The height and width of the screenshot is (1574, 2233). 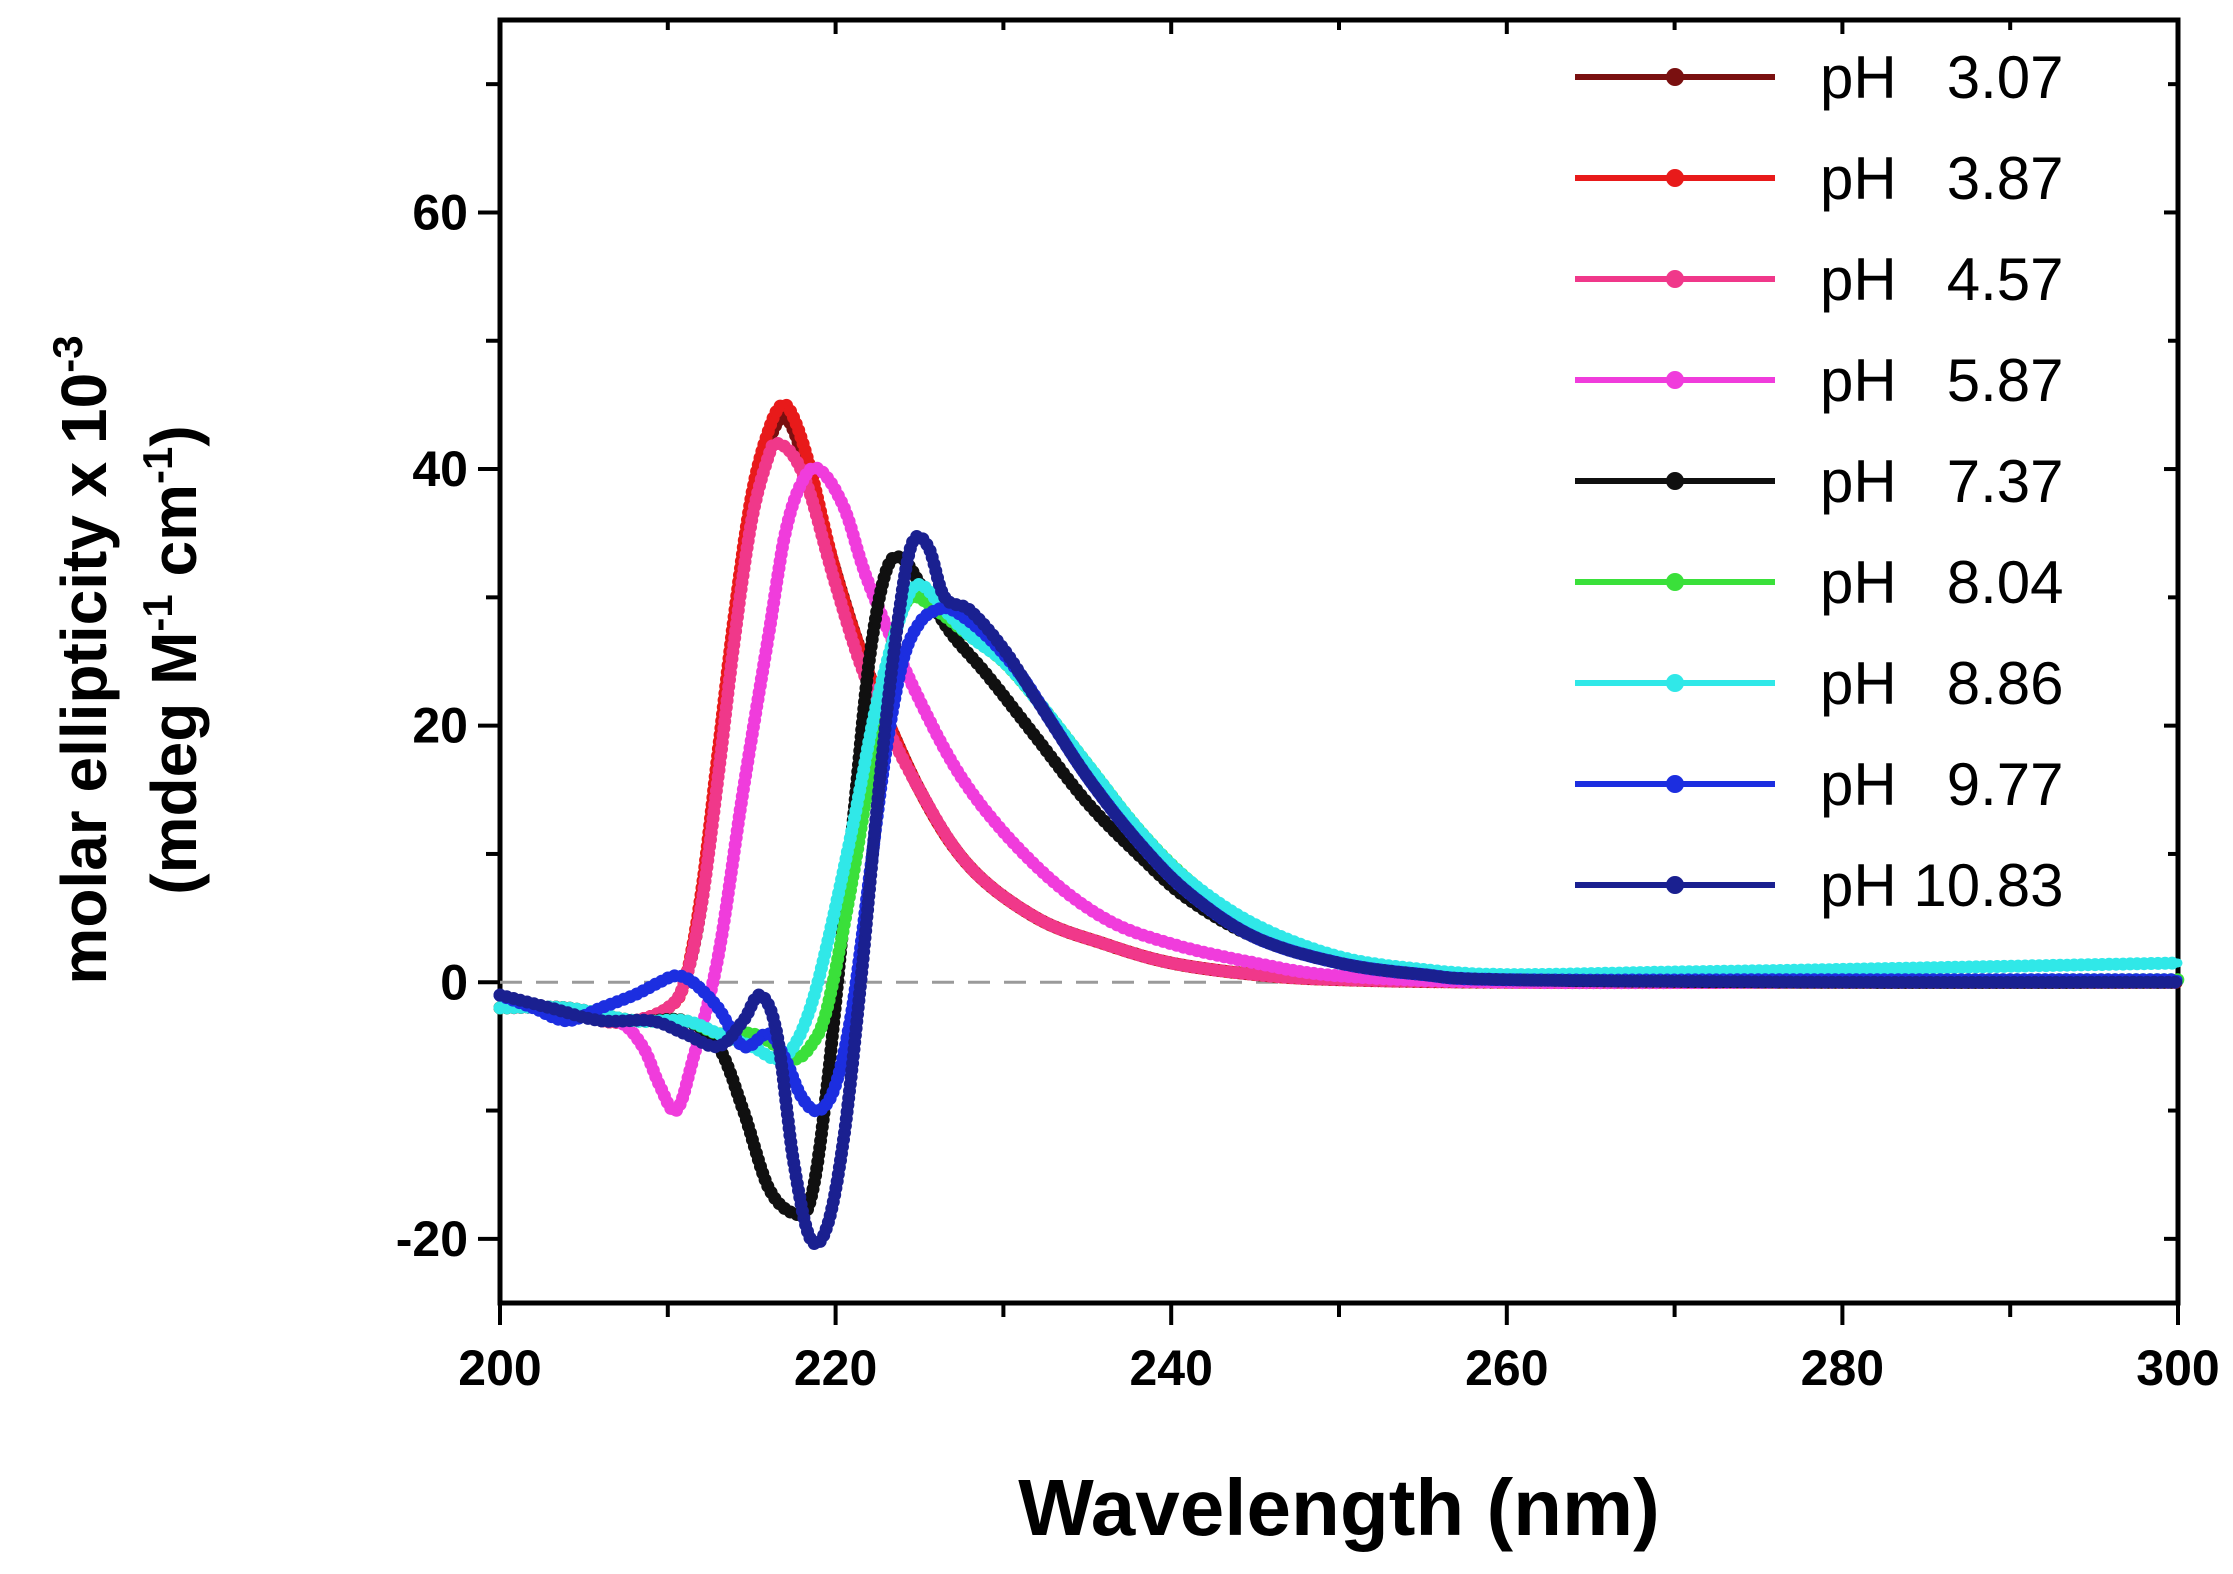 I want to click on legend-item: pH 8.04, so click(x=1819, y=582).